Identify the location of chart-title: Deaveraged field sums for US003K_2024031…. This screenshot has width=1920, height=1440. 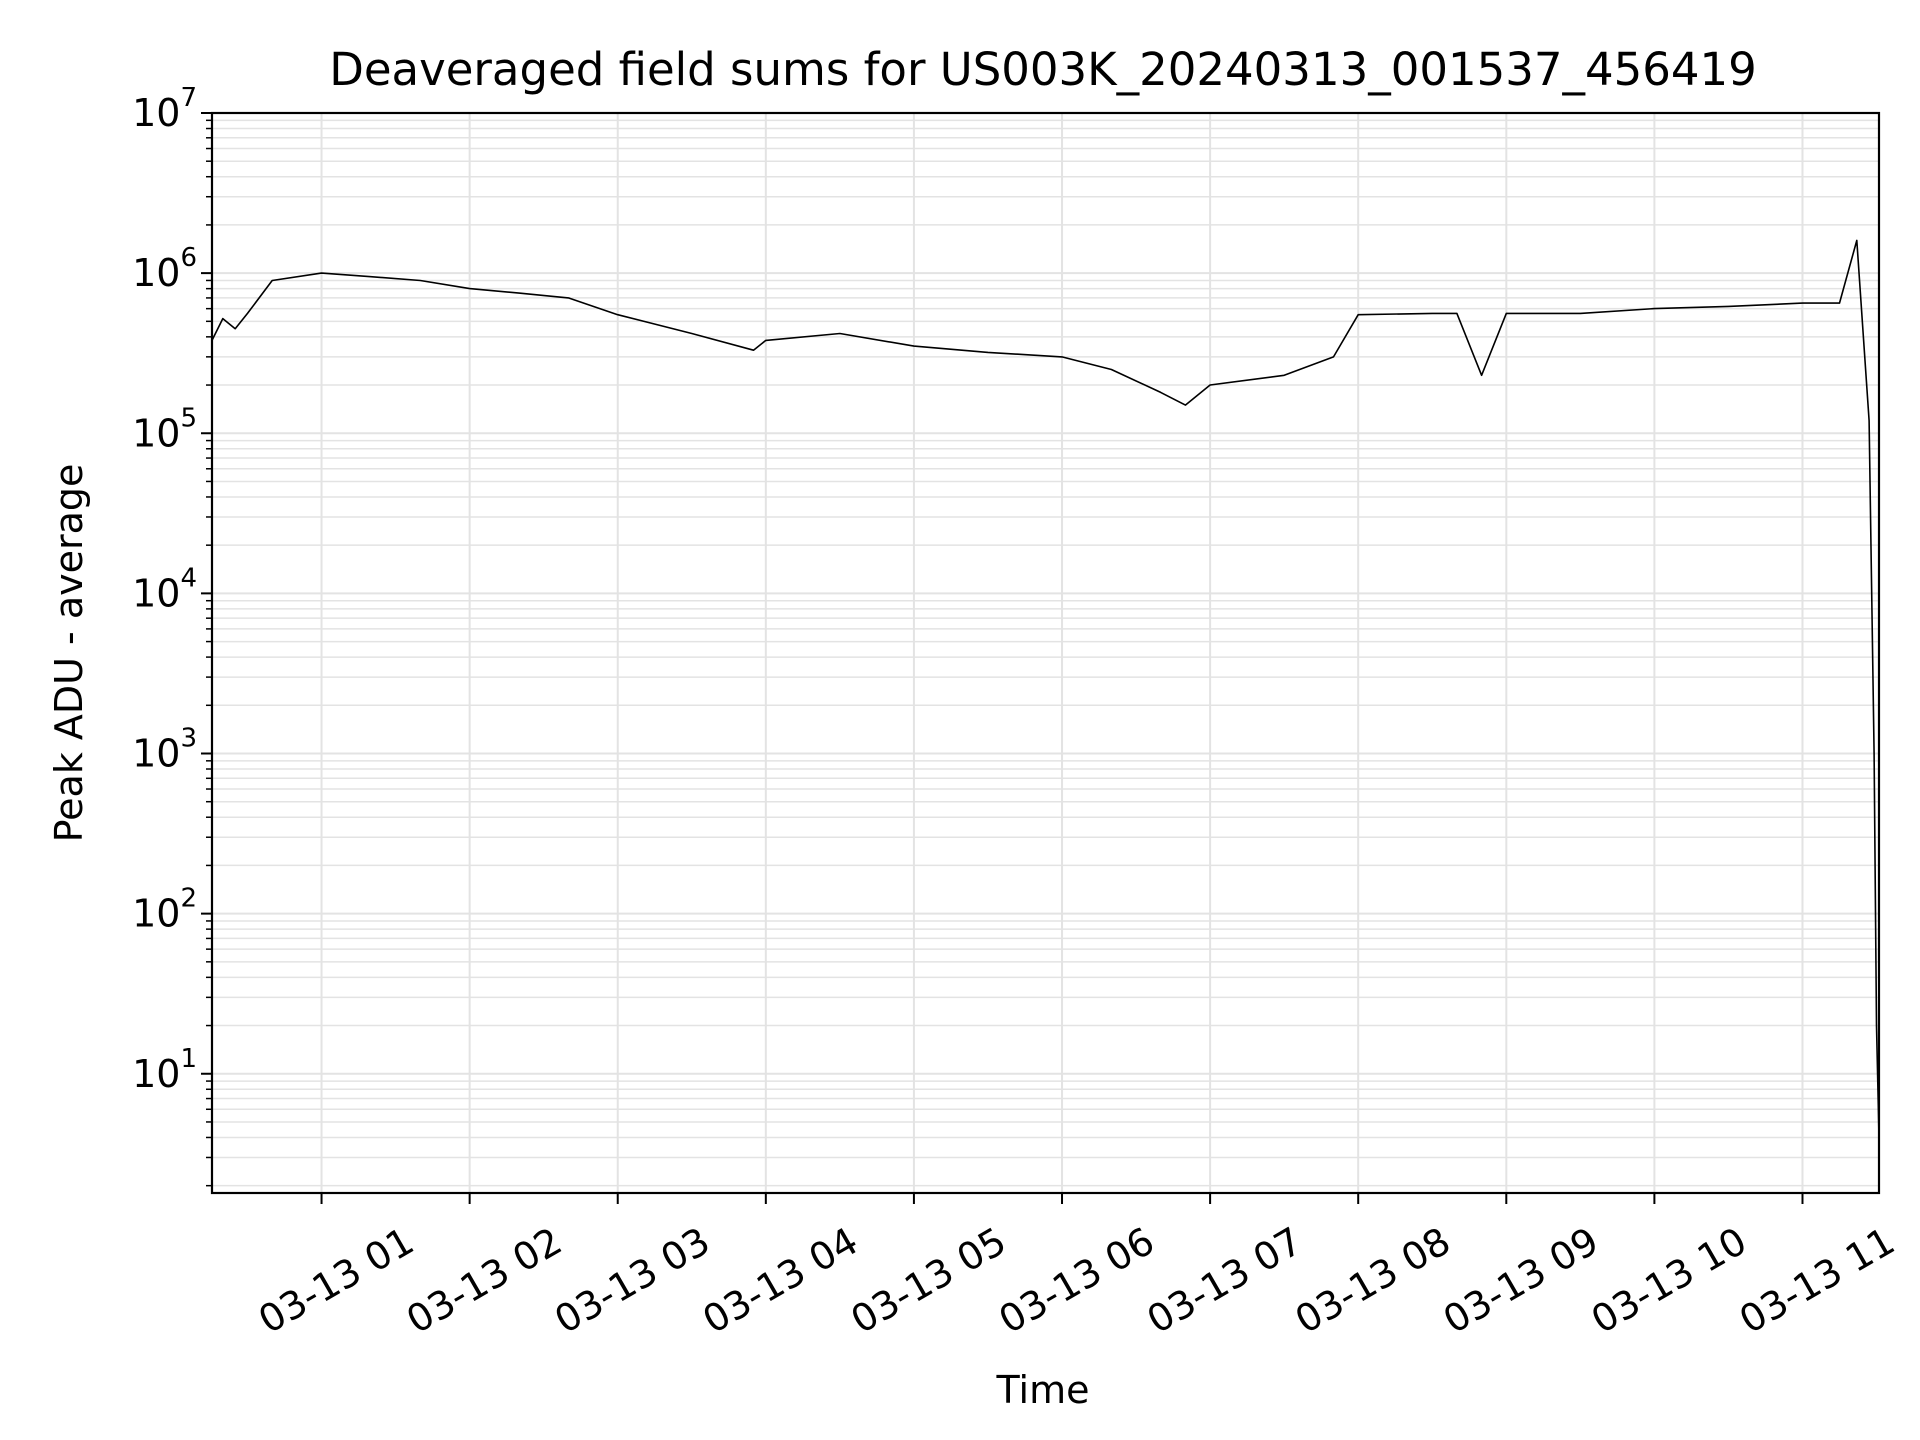
(1043, 69).